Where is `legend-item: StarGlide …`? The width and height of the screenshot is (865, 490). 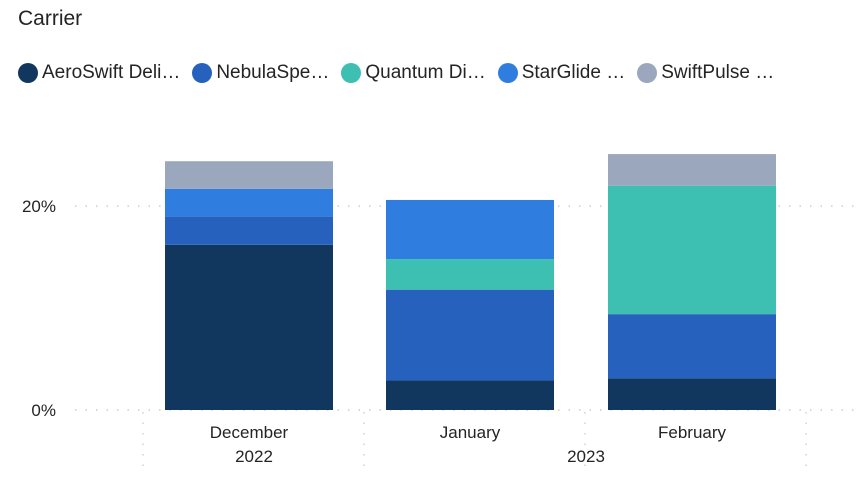
legend-item: StarGlide … is located at coordinates (561, 73).